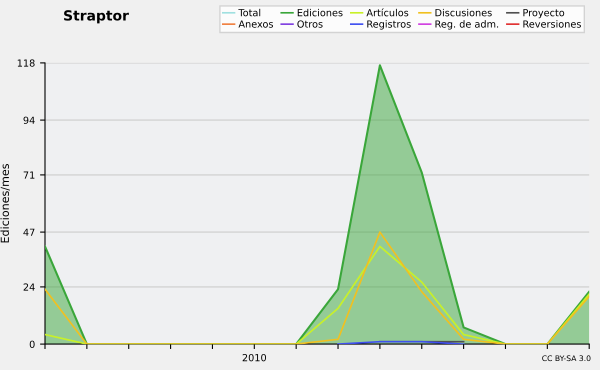 The image size is (600, 370). Describe the element at coordinates (464, 12) in the screenshot. I see `legend-label: Discusiones` at that location.